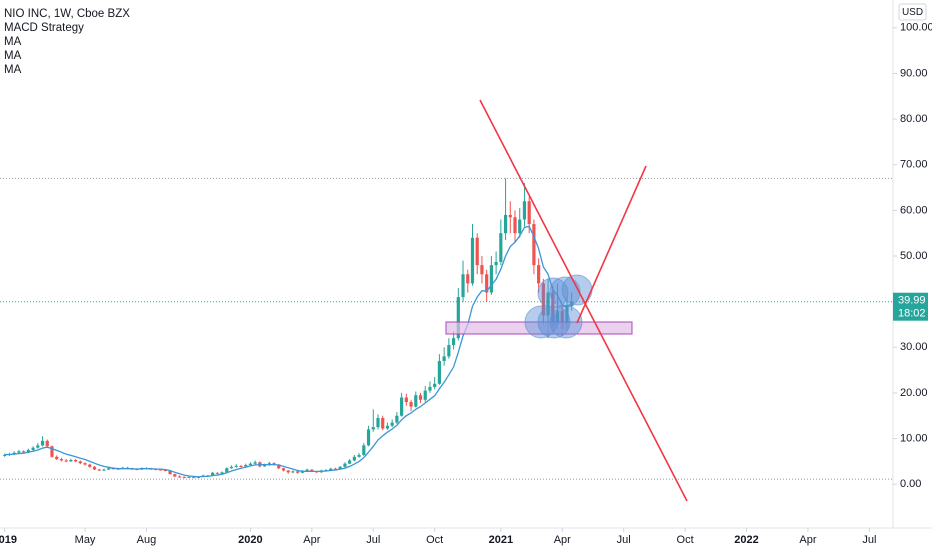  I want to click on last-price: 39.99, so click(912, 301).